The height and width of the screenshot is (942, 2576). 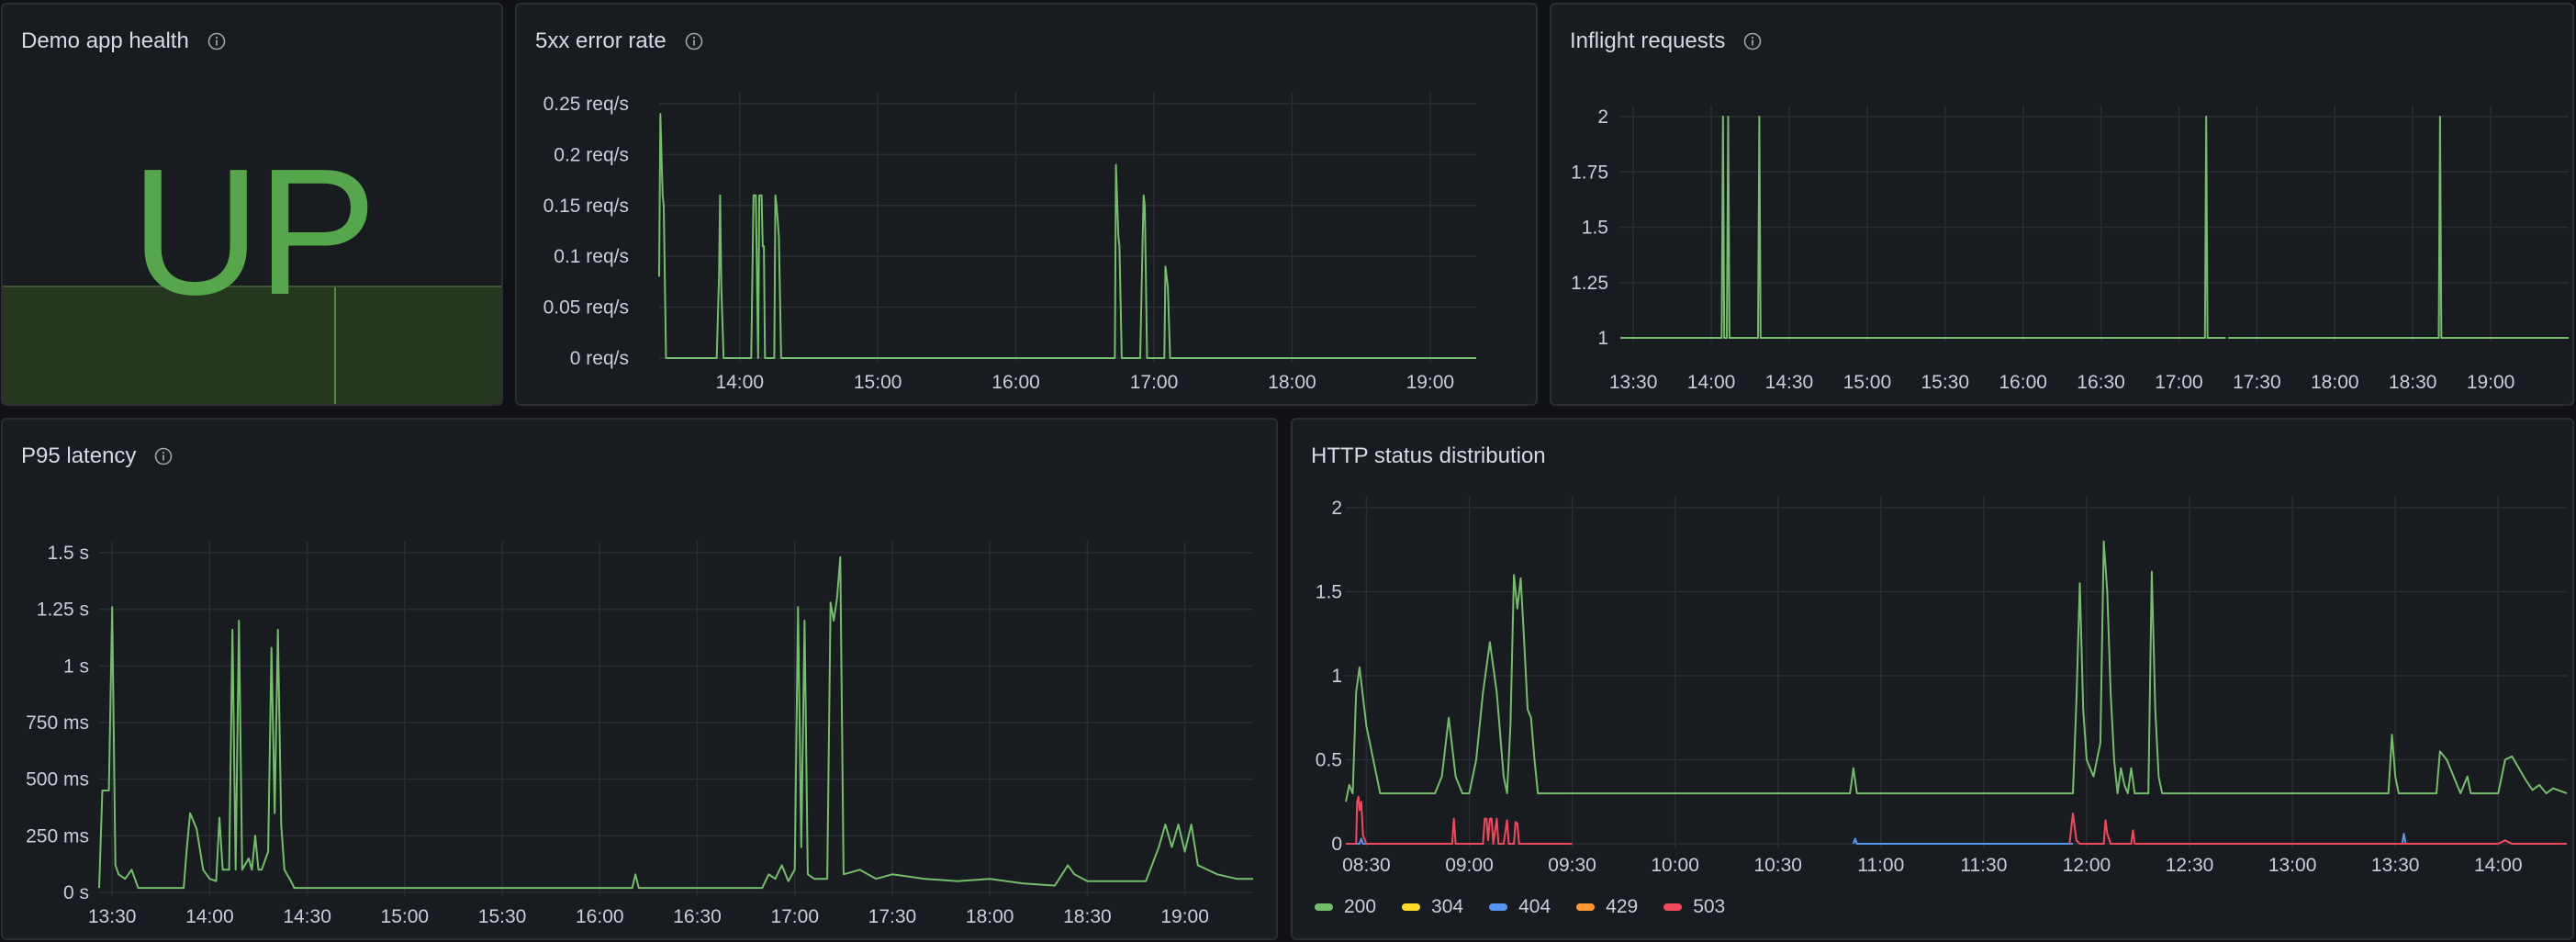 I want to click on y-tick-label: 1, so click(x=1602, y=338).